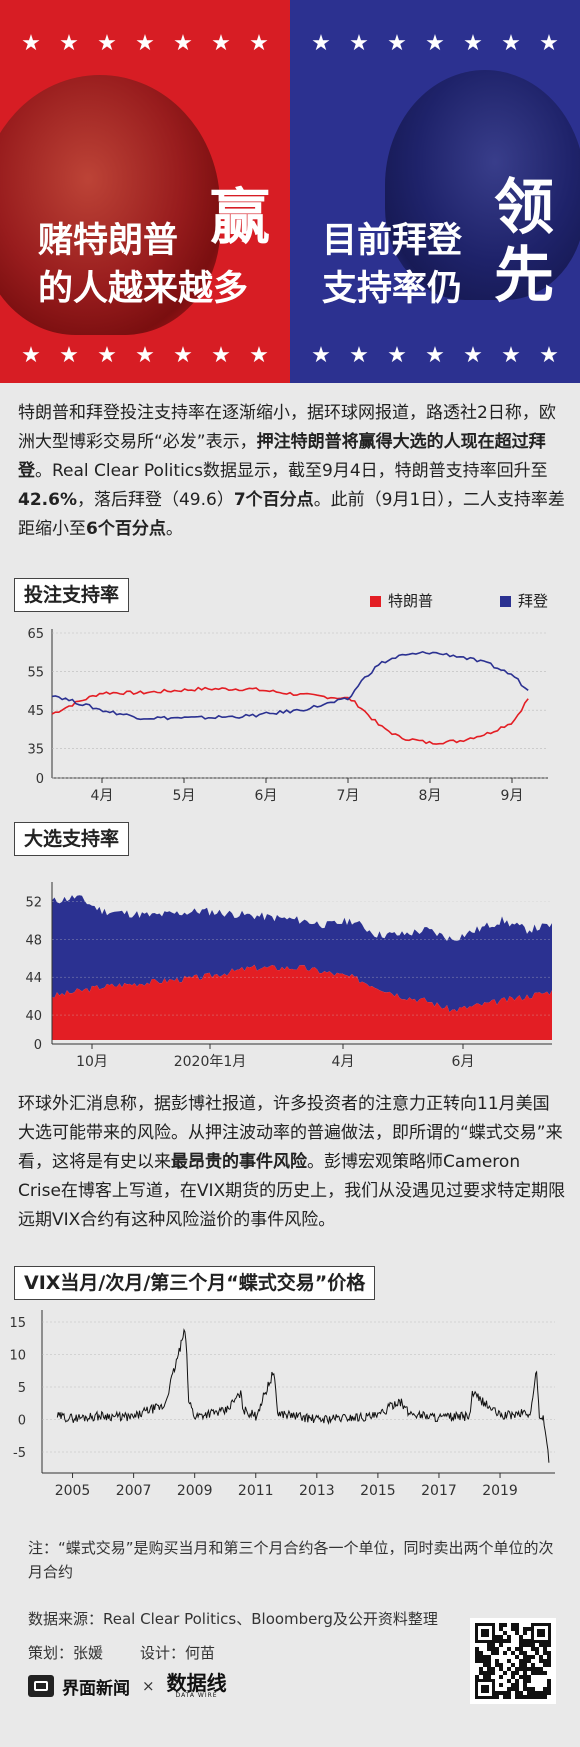  What do you see at coordinates (38, 1045) in the screenshot?
I see `chart2-y-tick: 0` at bounding box center [38, 1045].